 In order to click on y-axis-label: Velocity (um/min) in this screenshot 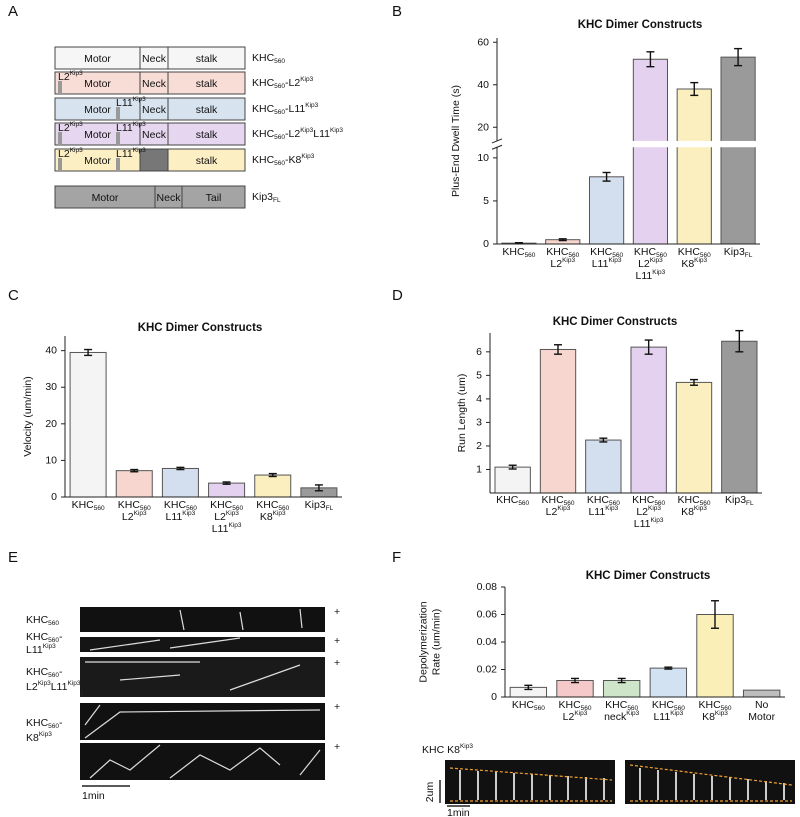, I will do `click(28, 416)`.